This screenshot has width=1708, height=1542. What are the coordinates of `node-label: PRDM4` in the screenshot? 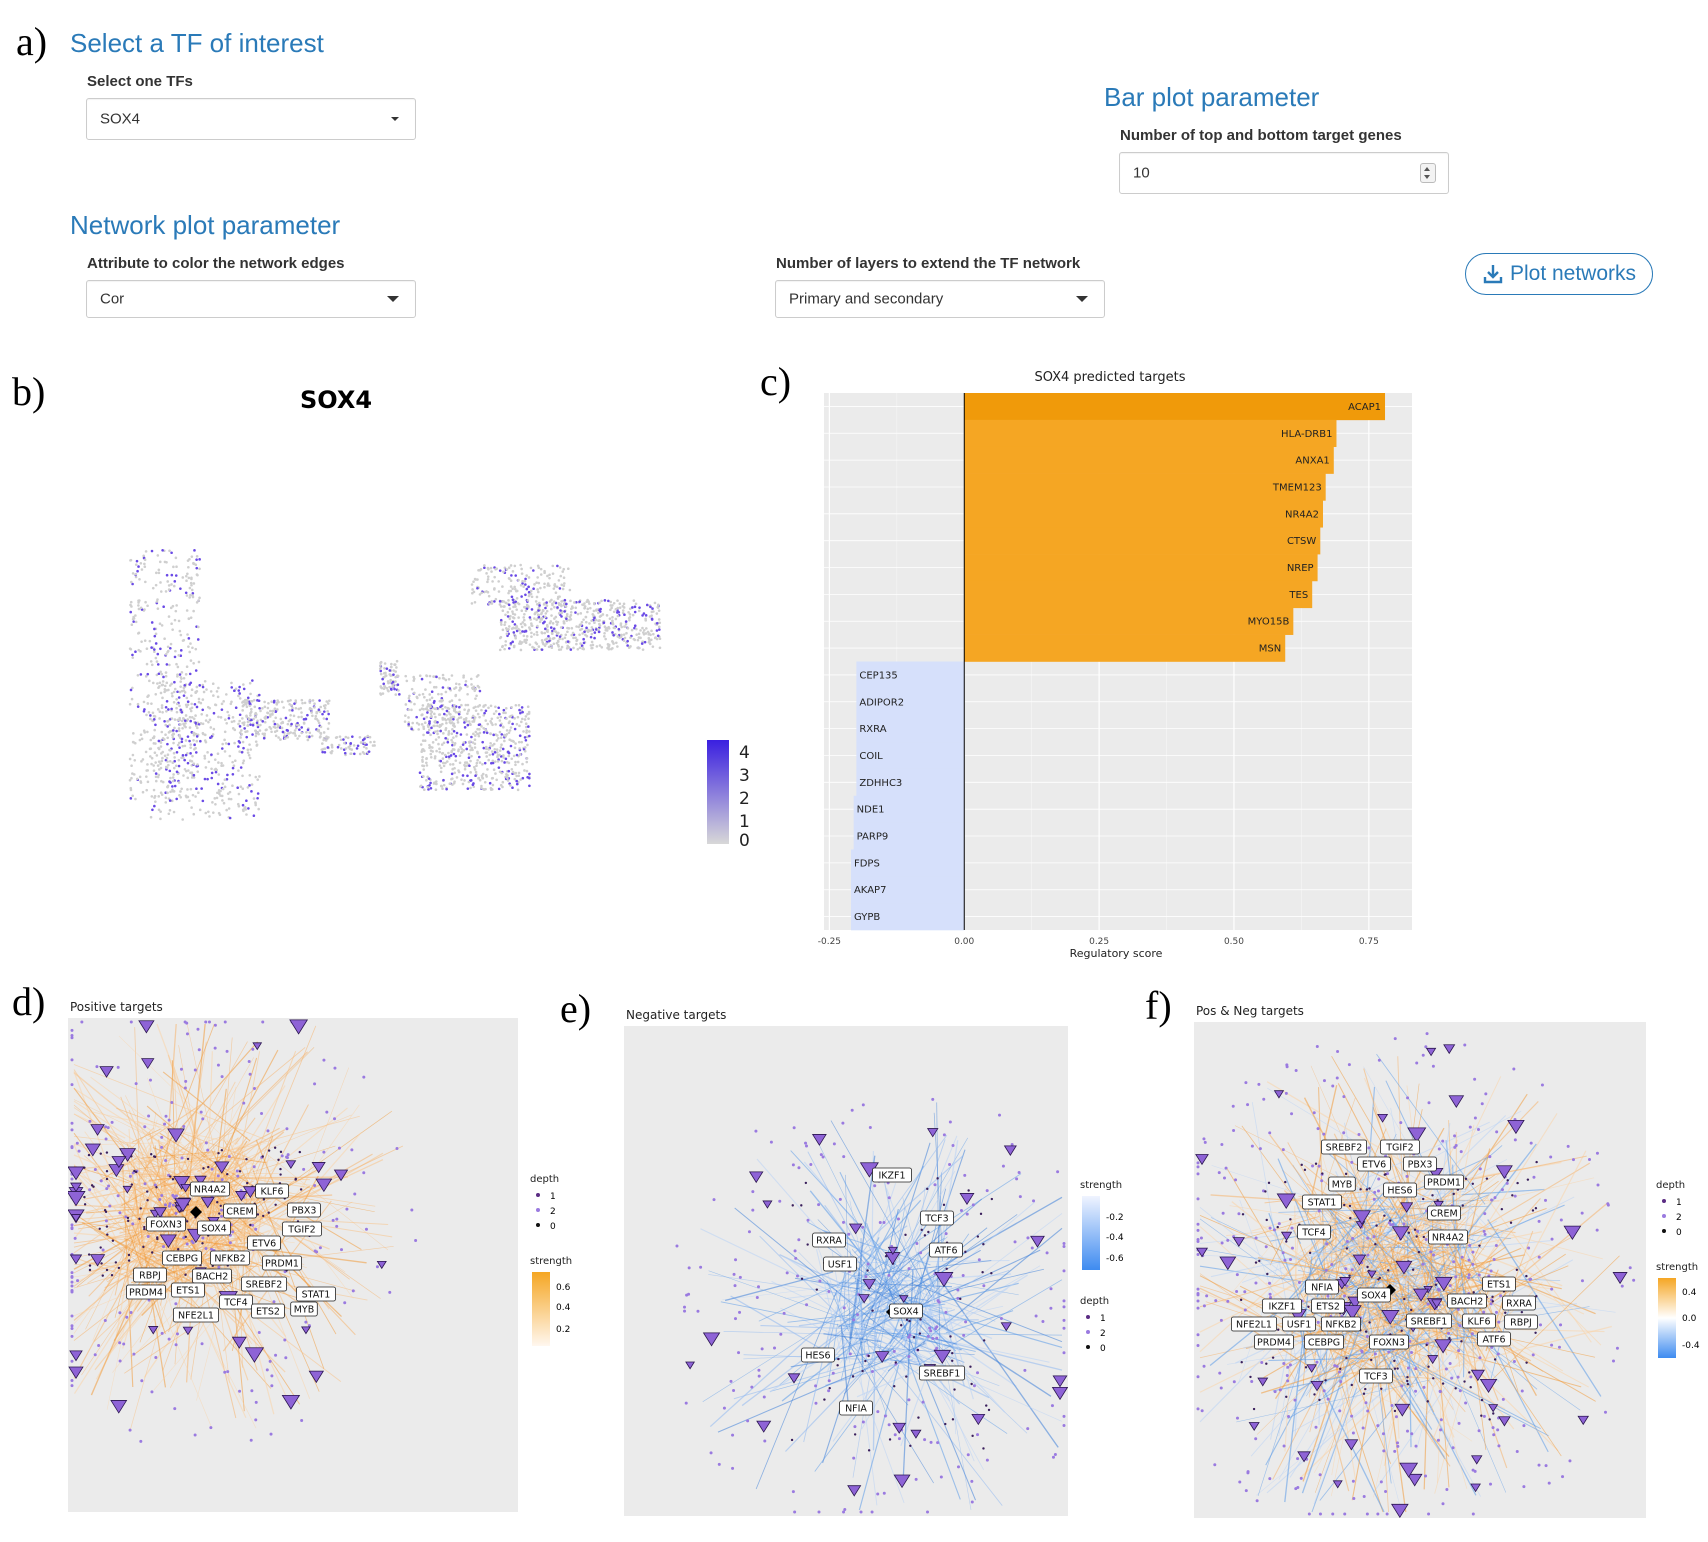 It's located at (1274, 1343).